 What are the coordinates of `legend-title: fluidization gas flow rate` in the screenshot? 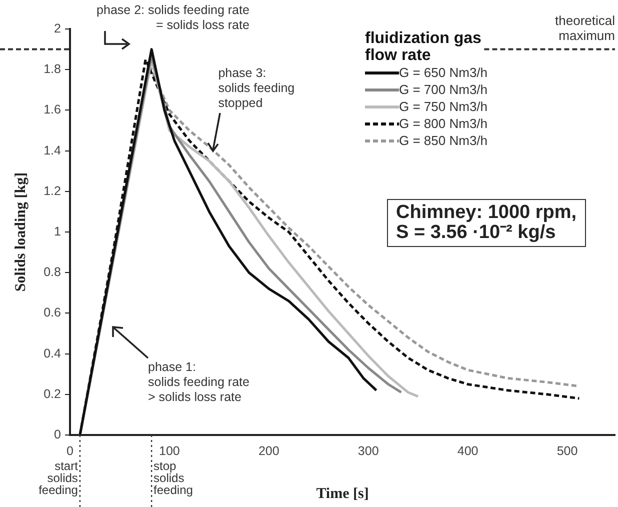 It's located at (423, 47).